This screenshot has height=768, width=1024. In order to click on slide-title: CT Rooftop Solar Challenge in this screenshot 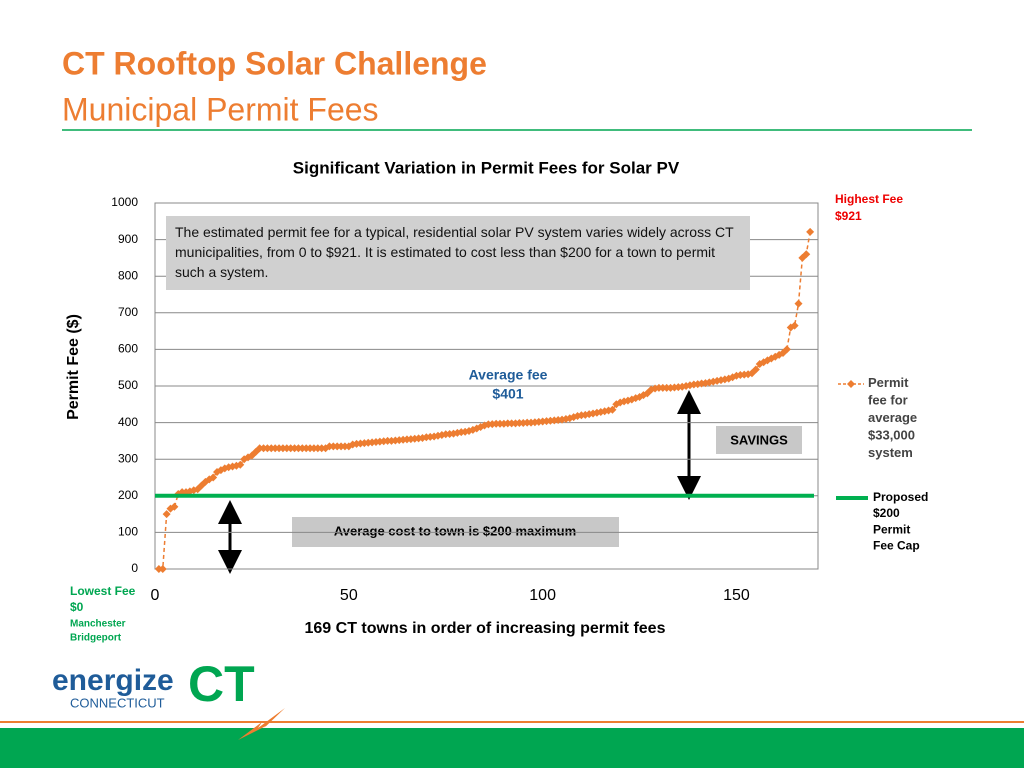, I will do `click(274, 63)`.